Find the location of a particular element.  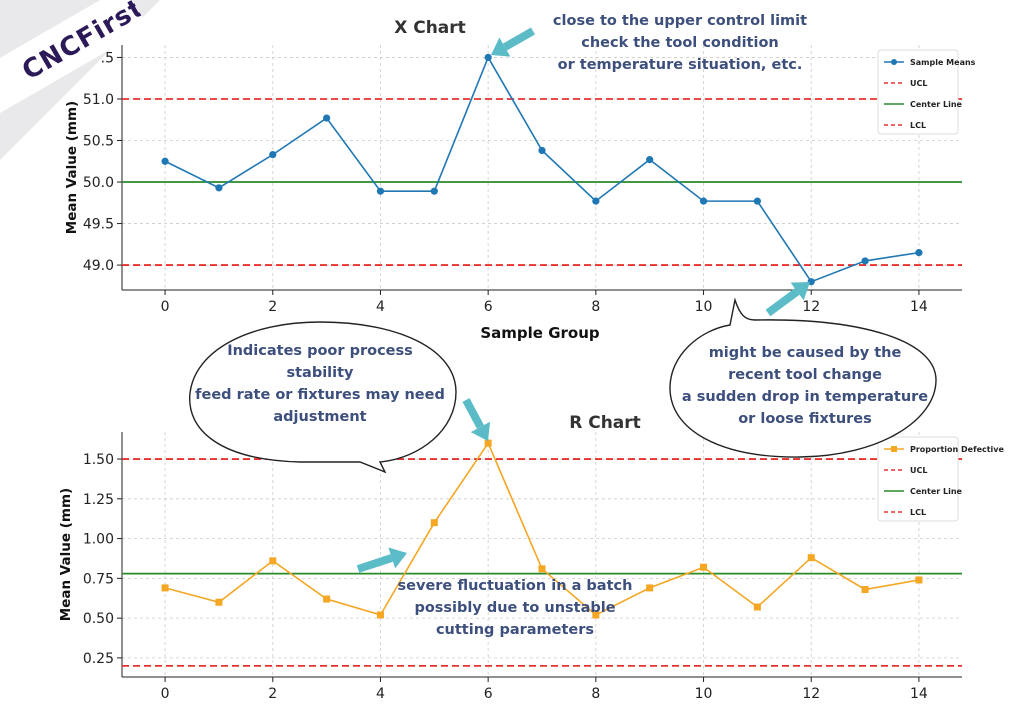

y-tick-label: 50.0 is located at coordinates (98, 183).